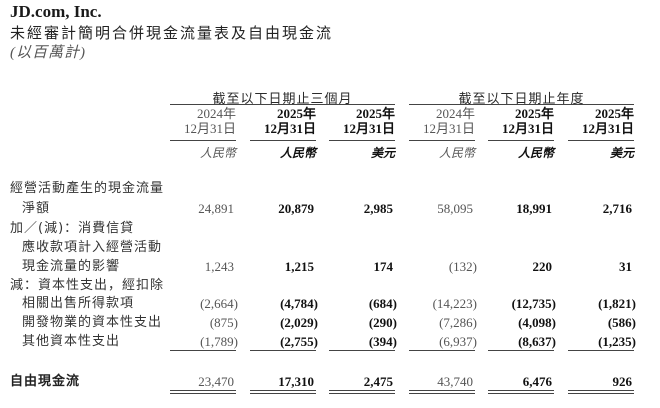 The image size is (660, 408). Describe the element at coordinates (296, 381) in the screenshot. I see `total-value: 17,310` at that location.